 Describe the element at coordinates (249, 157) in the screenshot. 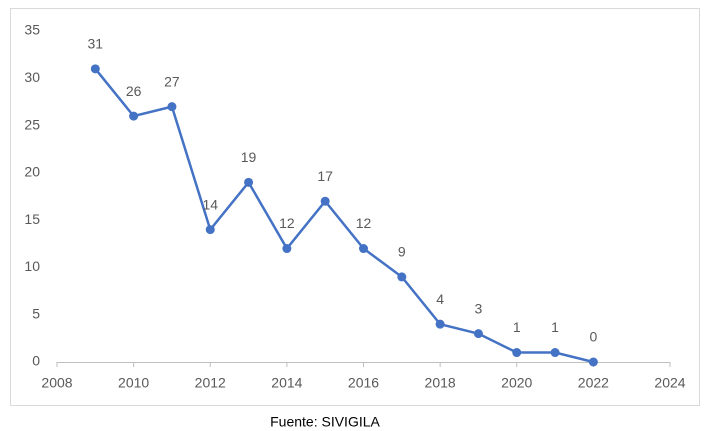

I see `data-label: 19` at that location.